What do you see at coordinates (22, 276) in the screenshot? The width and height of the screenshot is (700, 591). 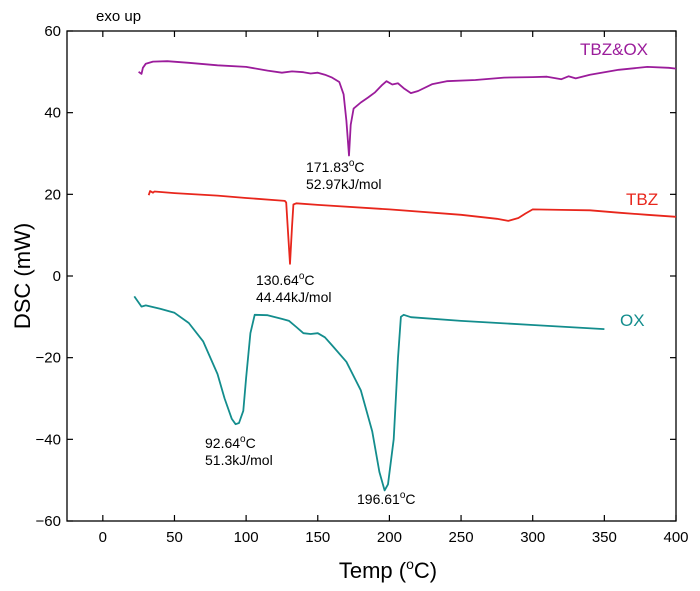 I see `y-axis-title: DSC (mW)` at bounding box center [22, 276].